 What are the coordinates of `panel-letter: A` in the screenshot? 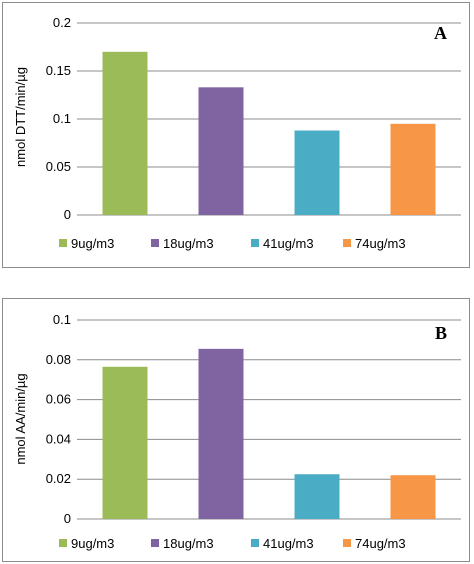 It's located at (440, 33).